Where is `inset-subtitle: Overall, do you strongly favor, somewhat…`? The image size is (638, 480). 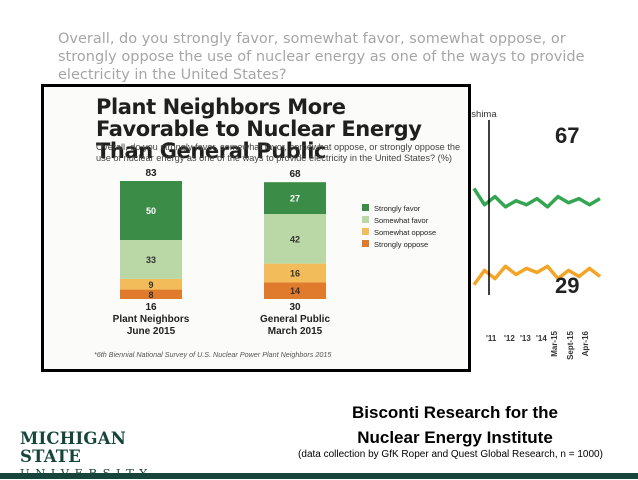
inset-subtitle: Overall, do you strongly favor, somewhat… is located at coordinates (278, 152).